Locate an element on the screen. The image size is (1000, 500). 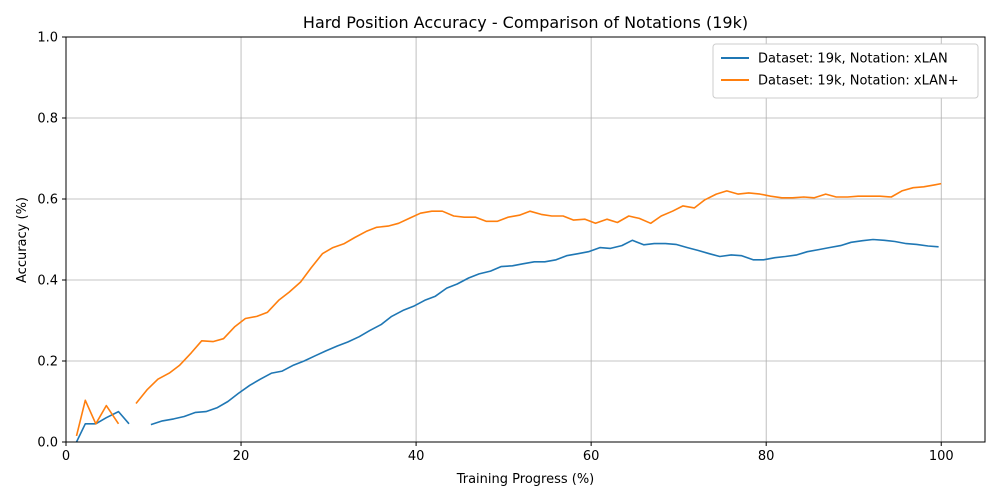
x-axis-label: Training Progress (%) is located at coordinates (525, 479).